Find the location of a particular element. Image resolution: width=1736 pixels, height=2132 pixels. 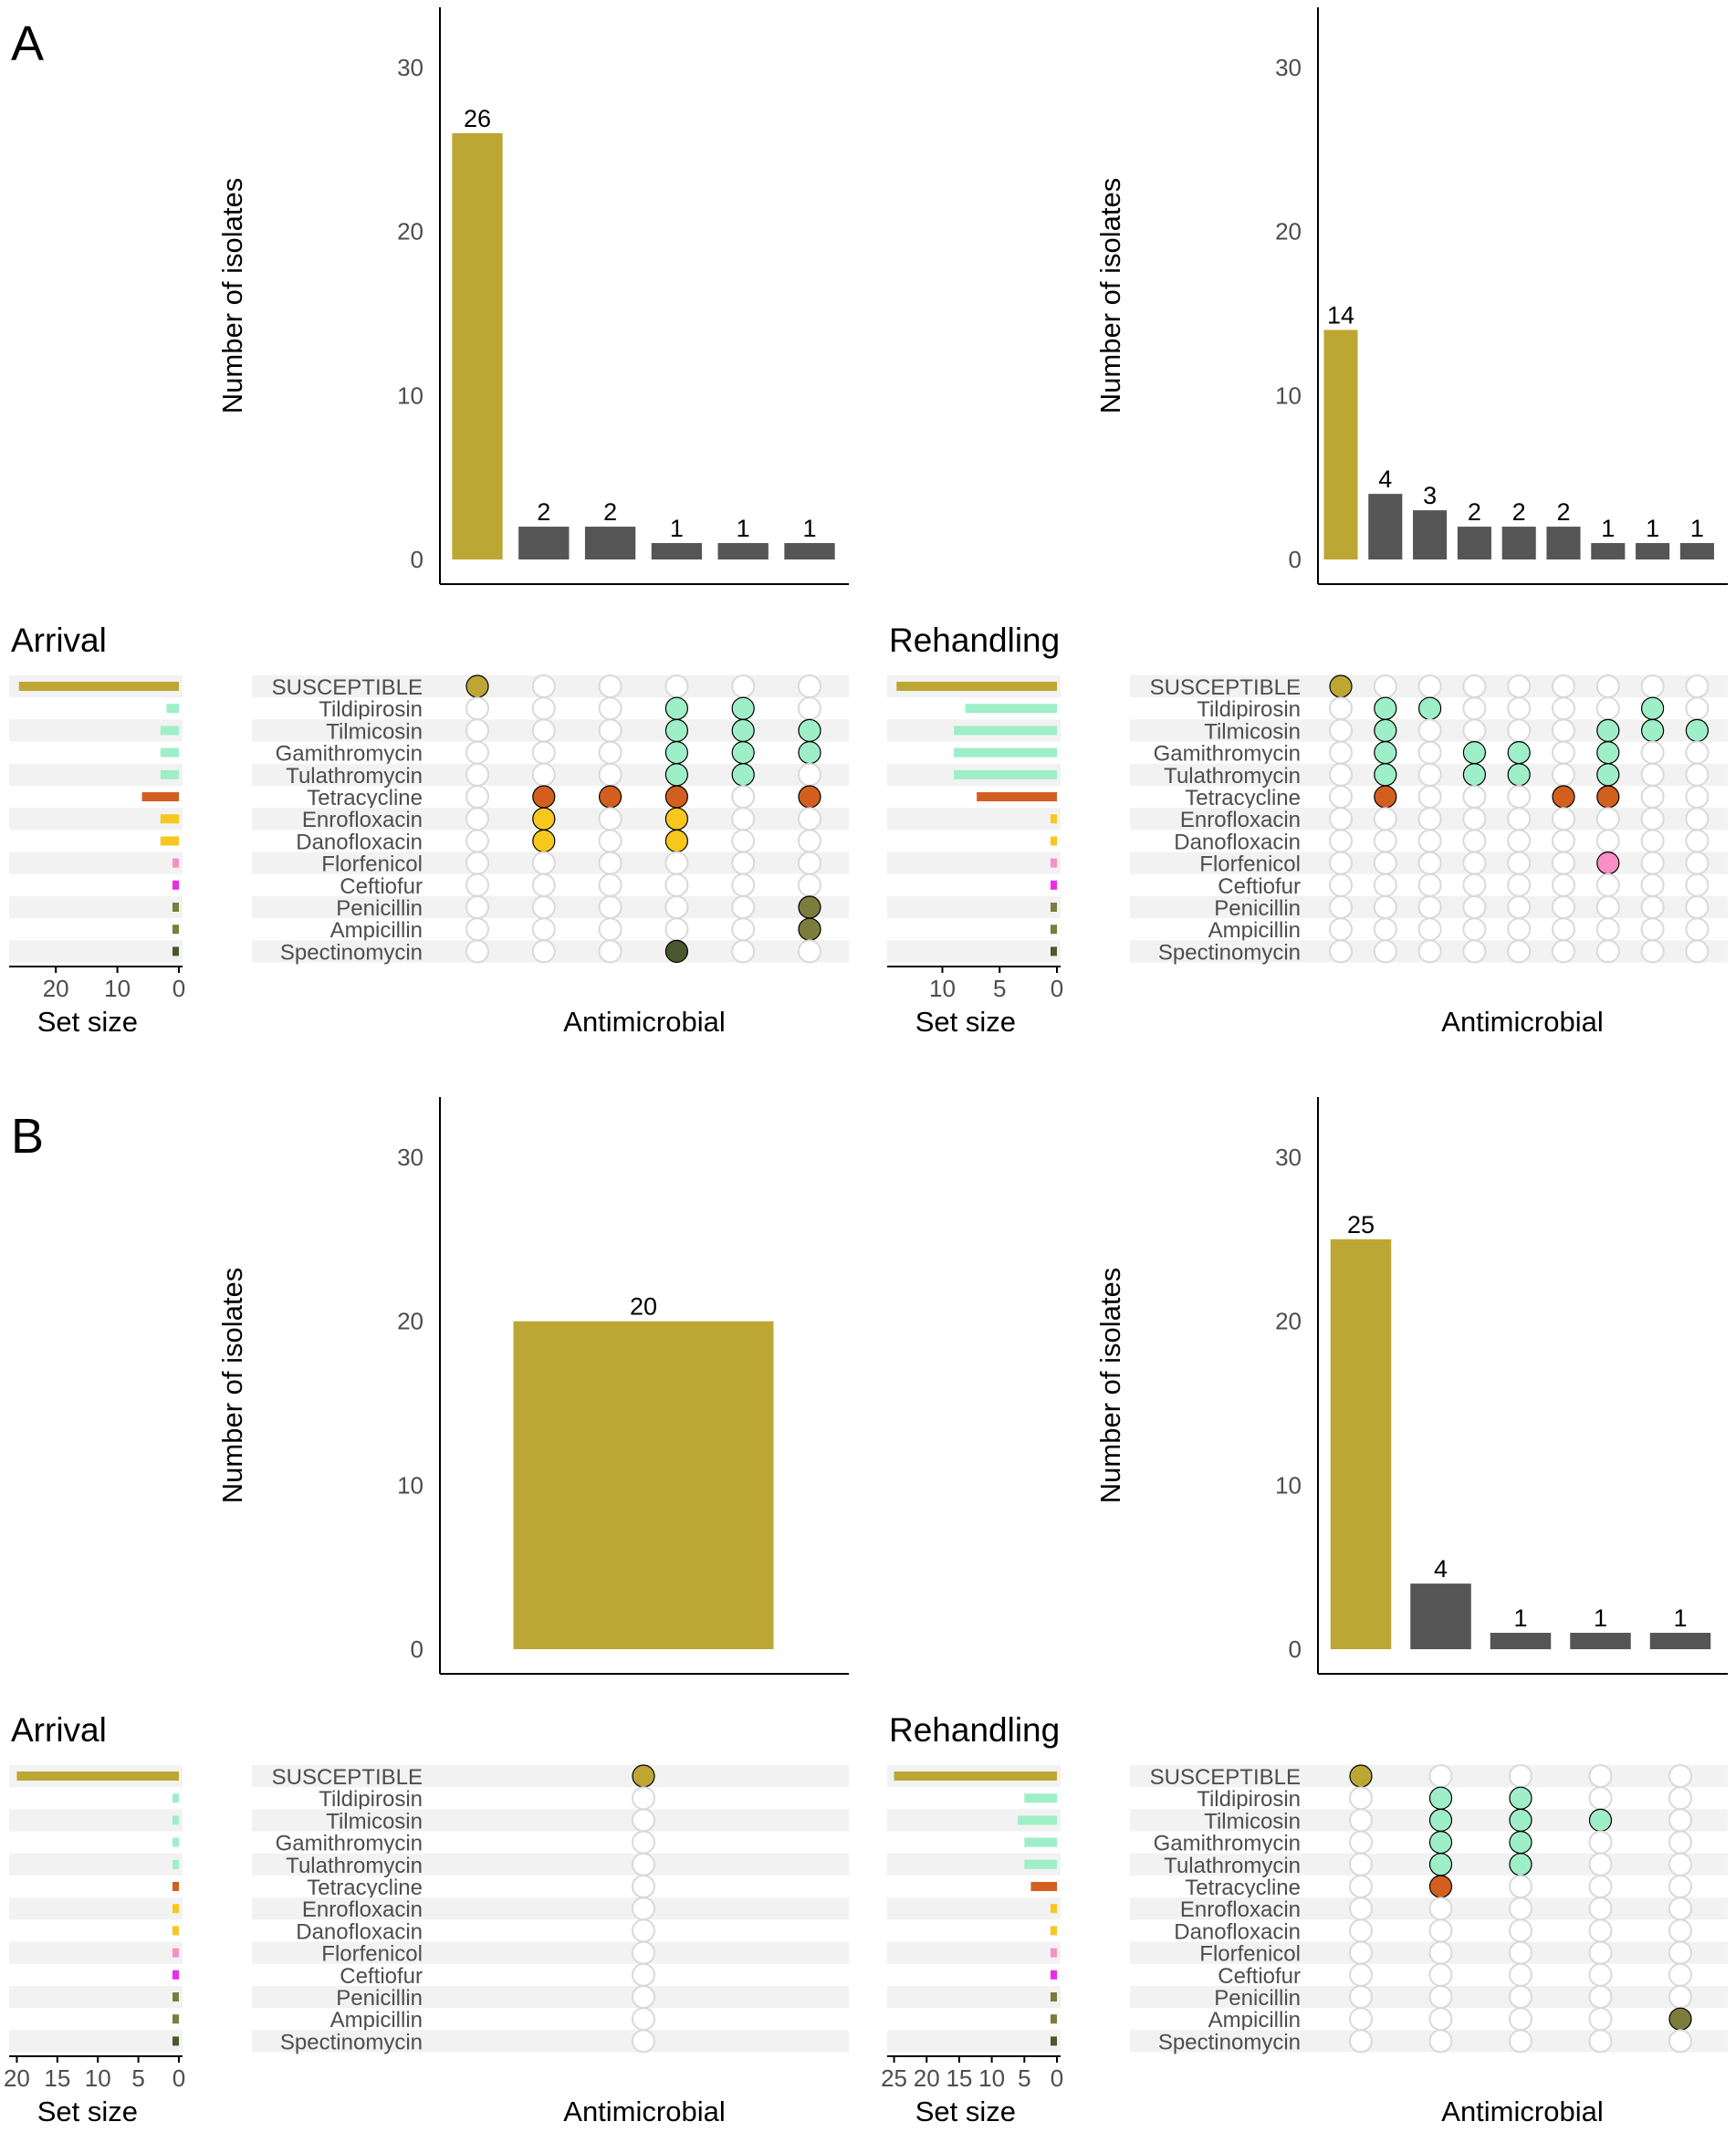

set-size-tick-label: 10 is located at coordinates (991, 2078).